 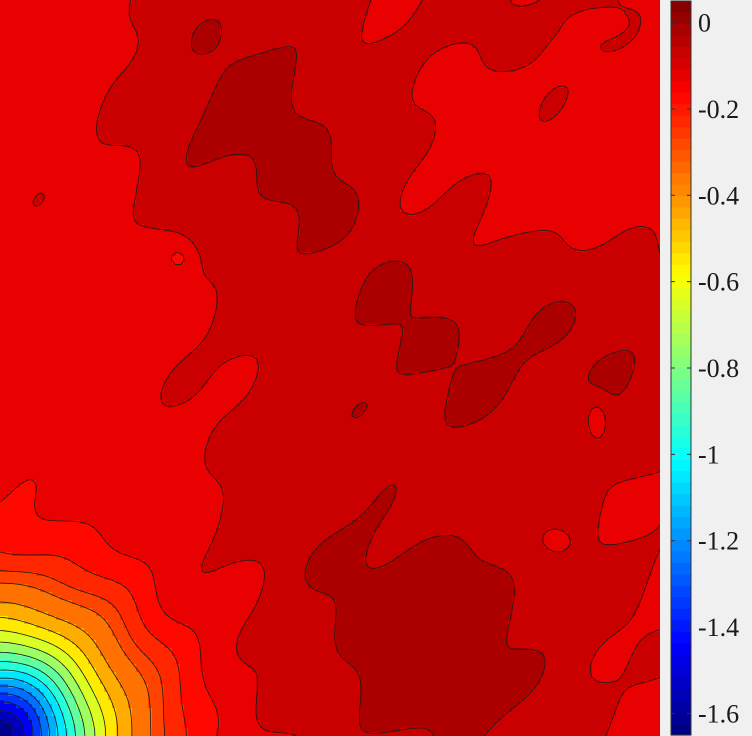 I want to click on colorbar-tick-label: -1.6, so click(x=718, y=713).